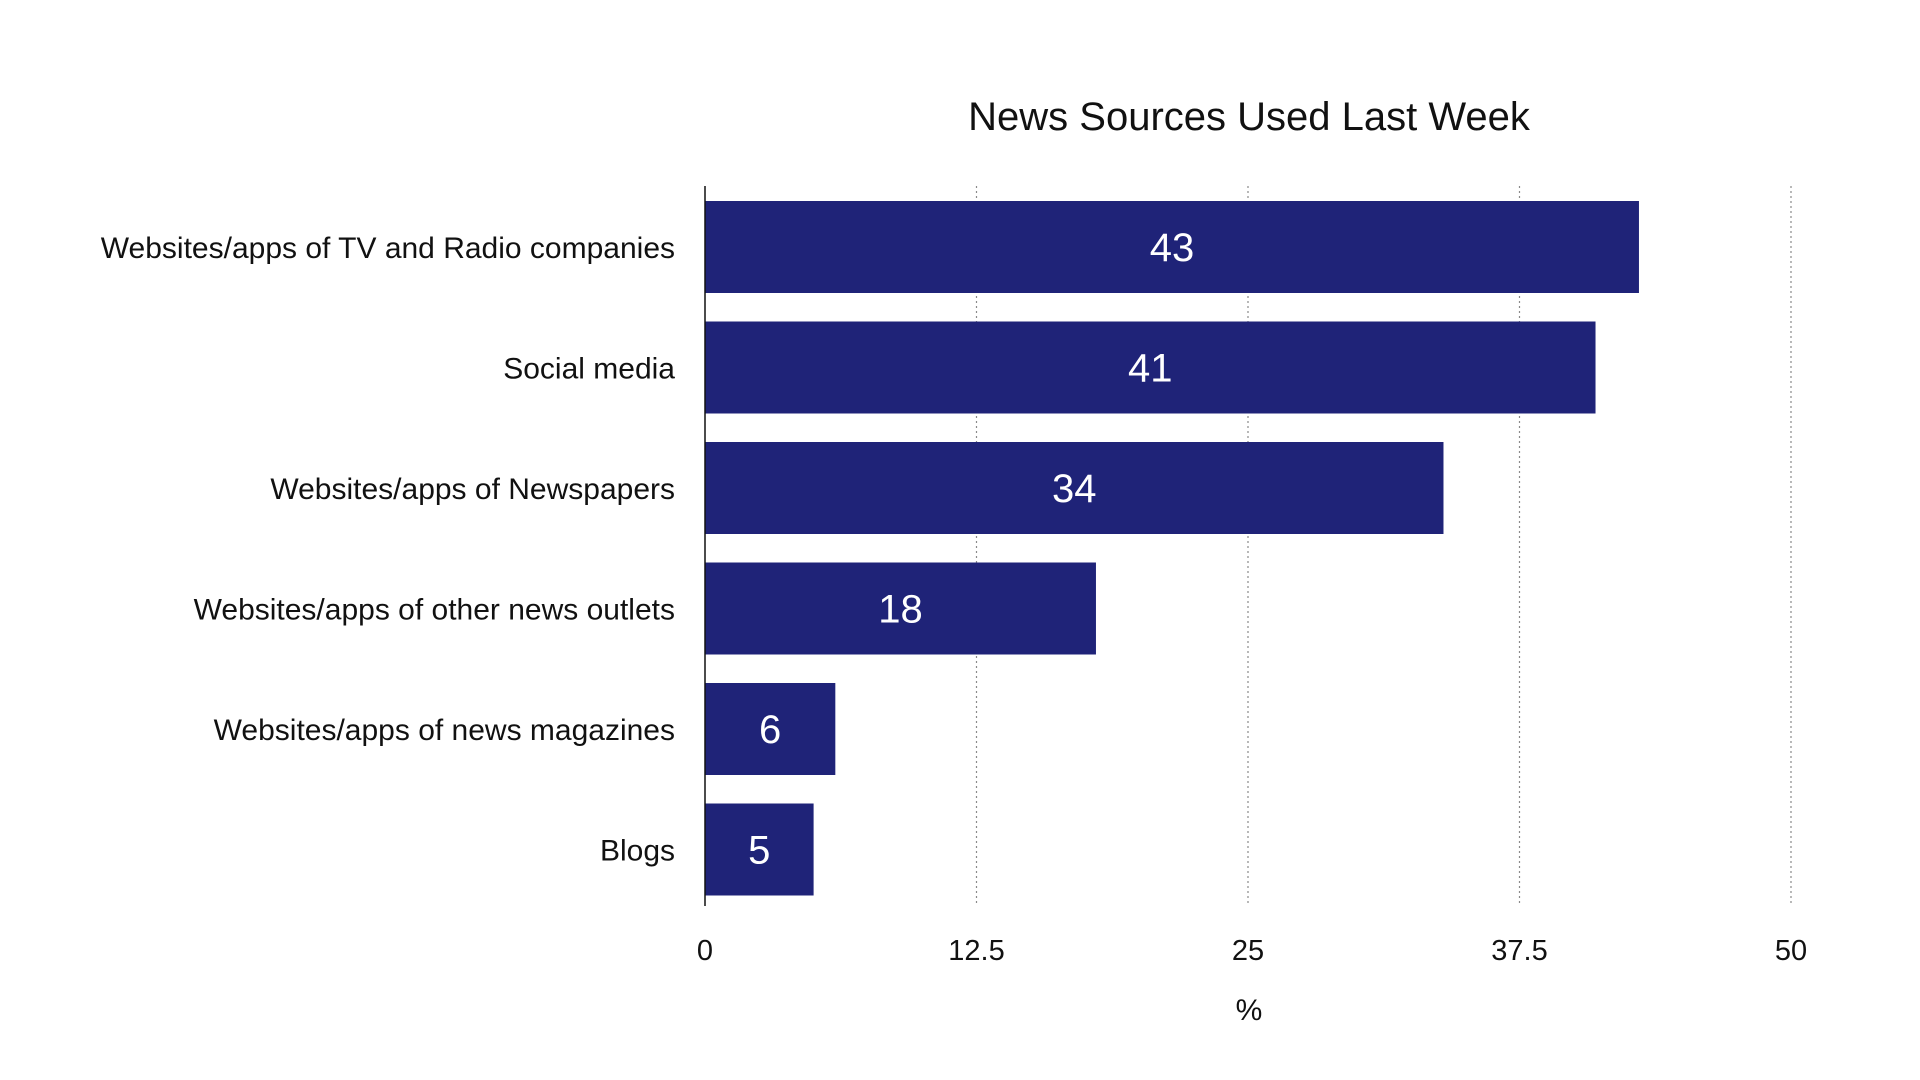 The image size is (1920, 1080). I want to click on bar-value-label-3: 18, so click(900, 610).